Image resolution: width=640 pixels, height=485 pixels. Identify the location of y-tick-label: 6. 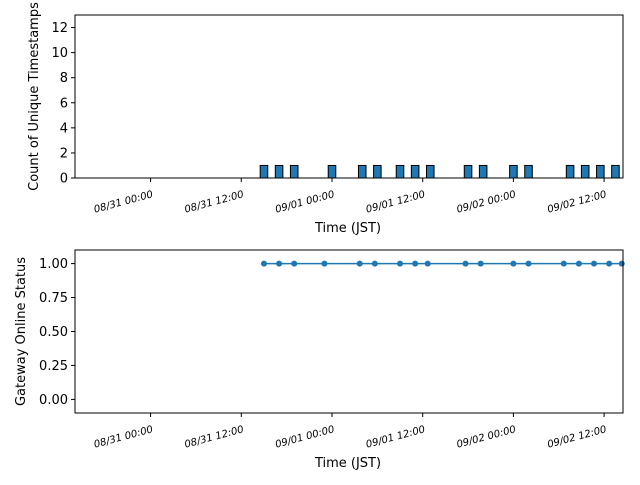
(64, 103).